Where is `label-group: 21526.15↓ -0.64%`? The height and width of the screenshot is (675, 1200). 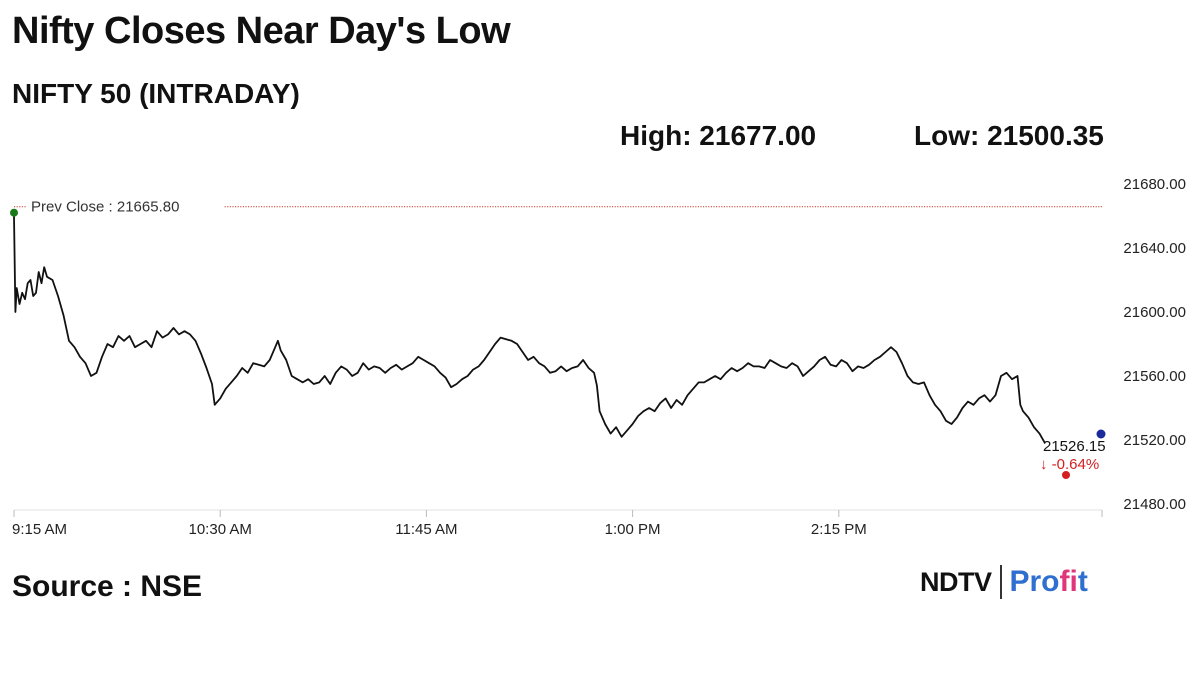
label-group: 21526.15↓ -0.64% is located at coordinates (1073, 454).